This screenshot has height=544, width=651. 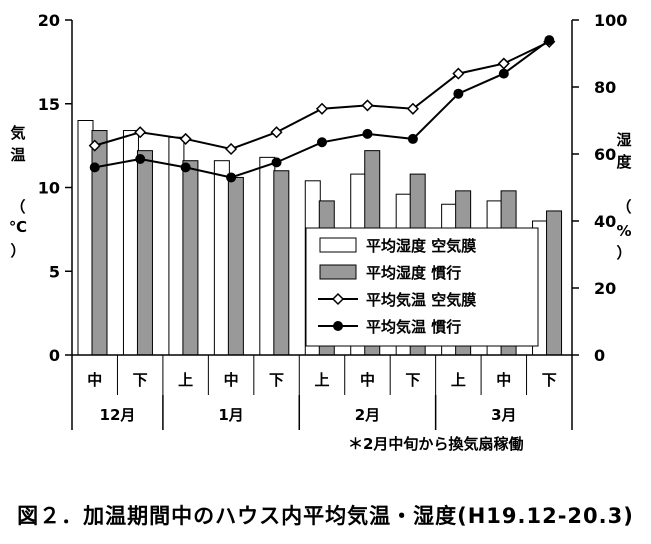 What do you see at coordinates (623, 207) in the screenshot?
I see `right-axis-label-char: （` at bounding box center [623, 207].